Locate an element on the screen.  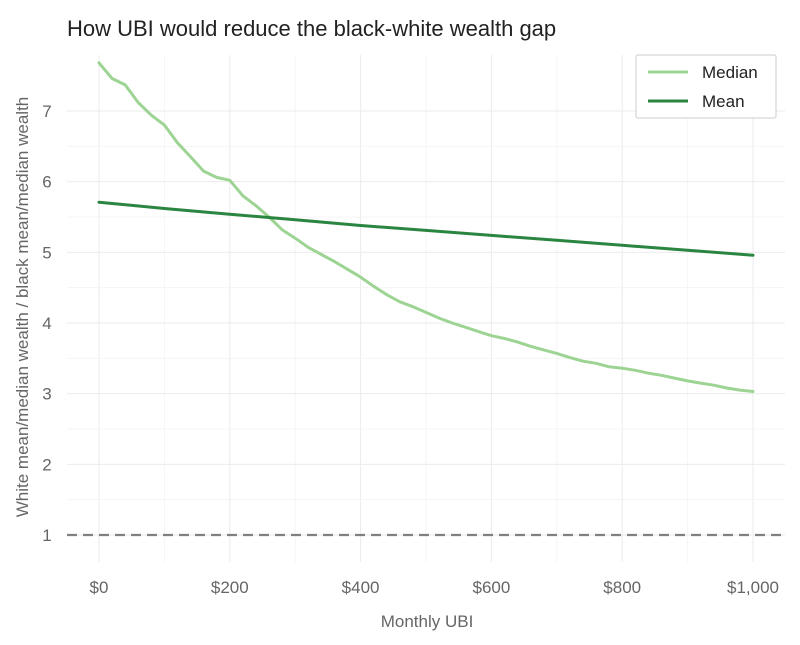
y-tick-label: 1 is located at coordinates (46, 535).